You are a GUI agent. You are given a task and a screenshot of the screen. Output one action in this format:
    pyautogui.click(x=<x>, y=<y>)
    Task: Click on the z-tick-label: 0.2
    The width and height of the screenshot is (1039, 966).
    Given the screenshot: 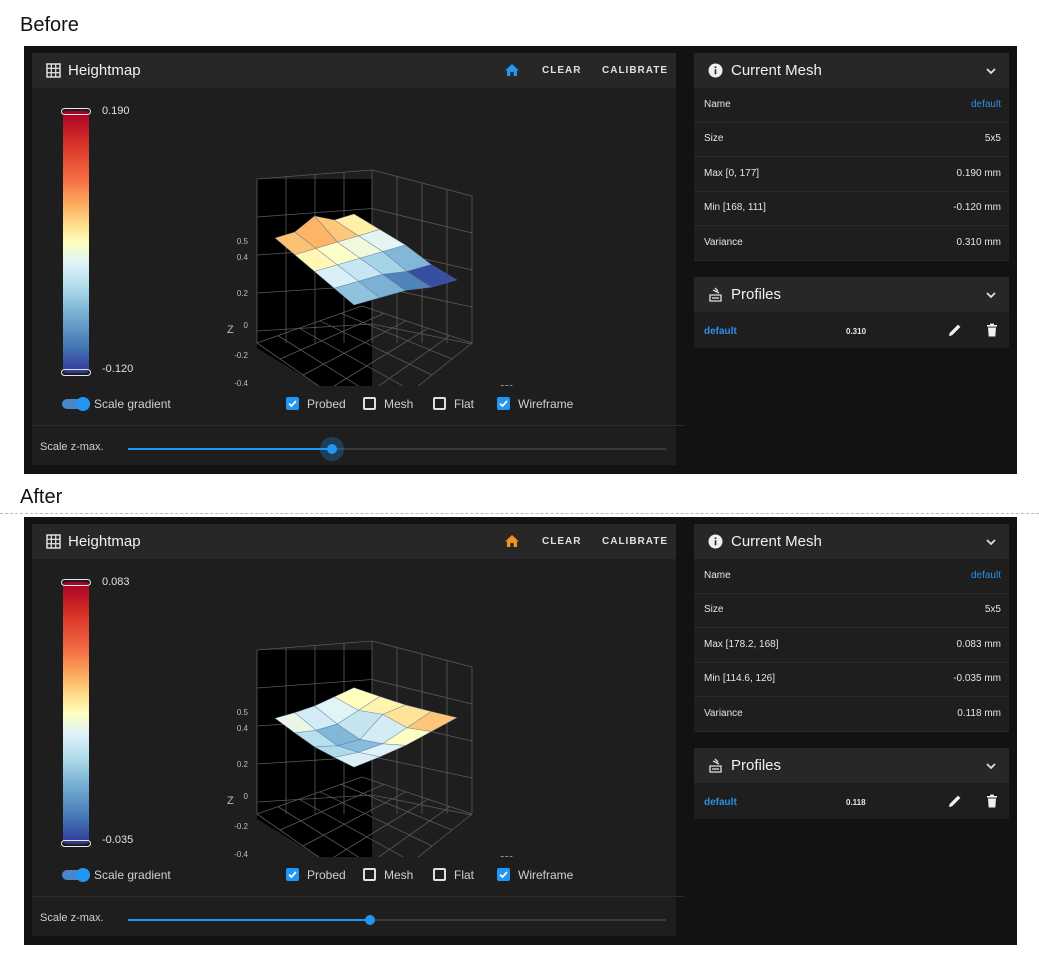 What is the action you would take?
    pyautogui.click(x=243, y=764)
    